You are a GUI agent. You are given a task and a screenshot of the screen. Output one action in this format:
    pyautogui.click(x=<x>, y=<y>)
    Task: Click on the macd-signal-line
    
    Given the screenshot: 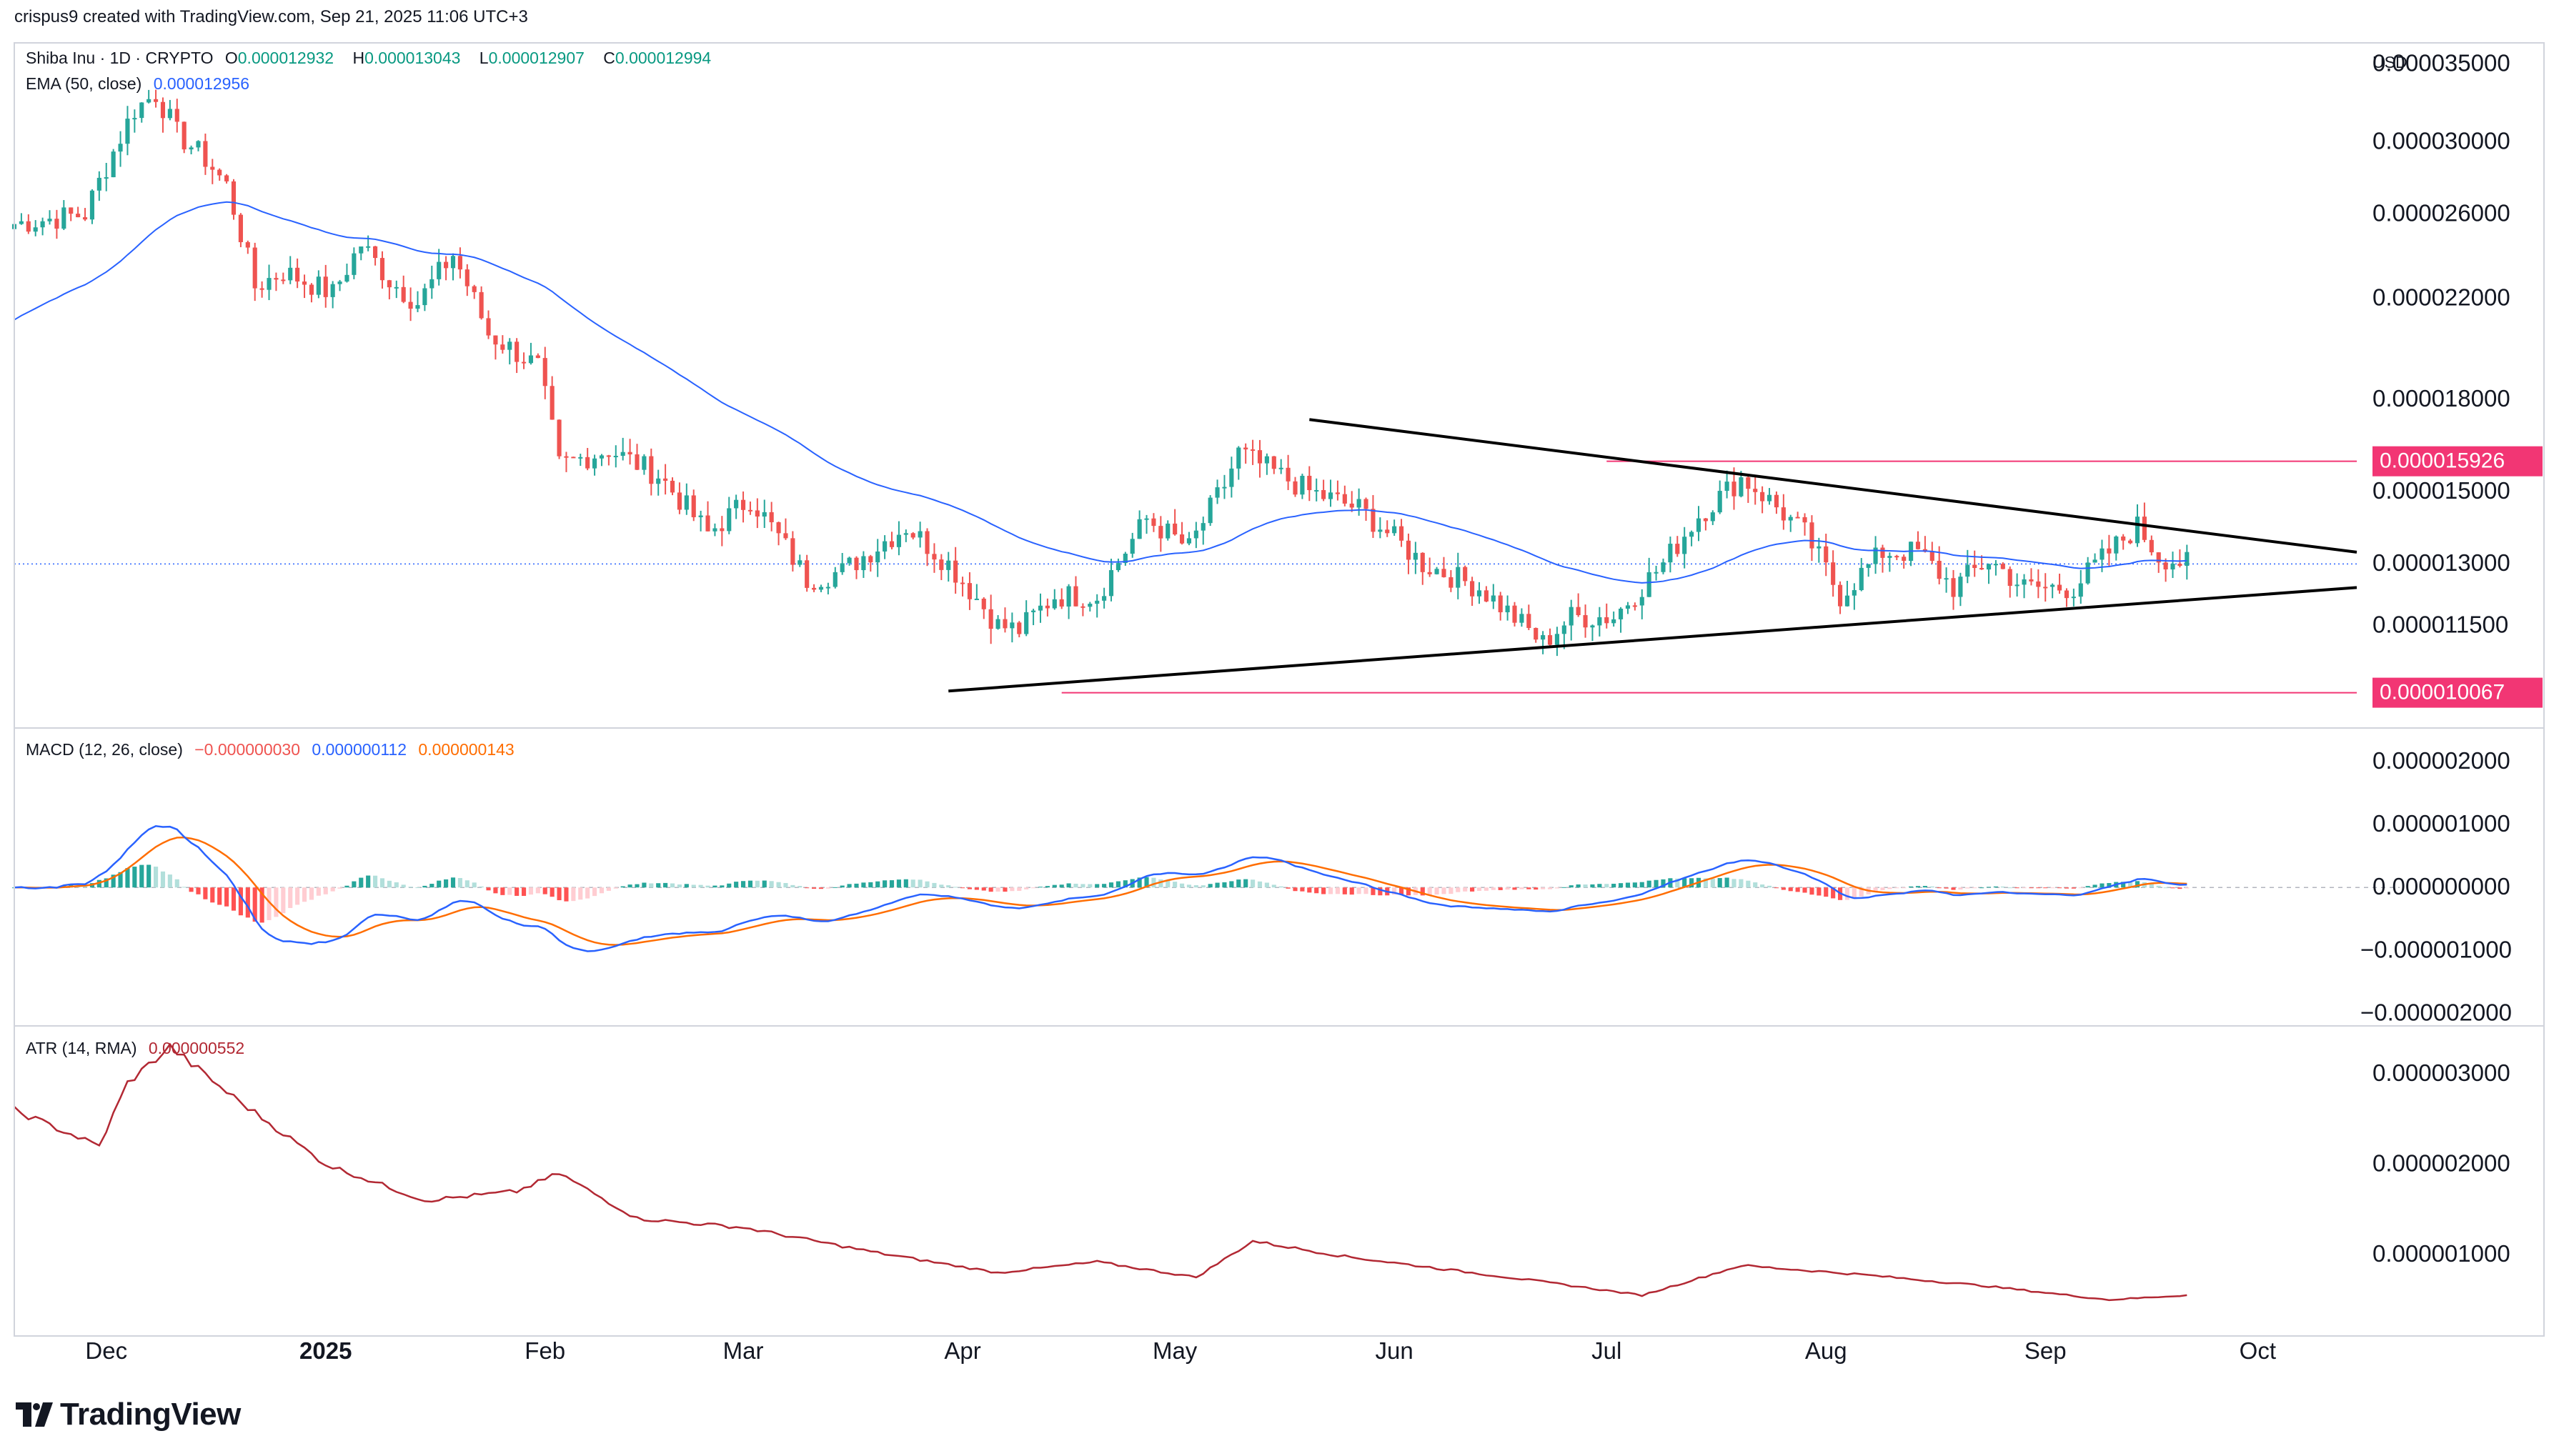 What is the action you would take?
    pyautogui.click(x=1100, y=891)
    